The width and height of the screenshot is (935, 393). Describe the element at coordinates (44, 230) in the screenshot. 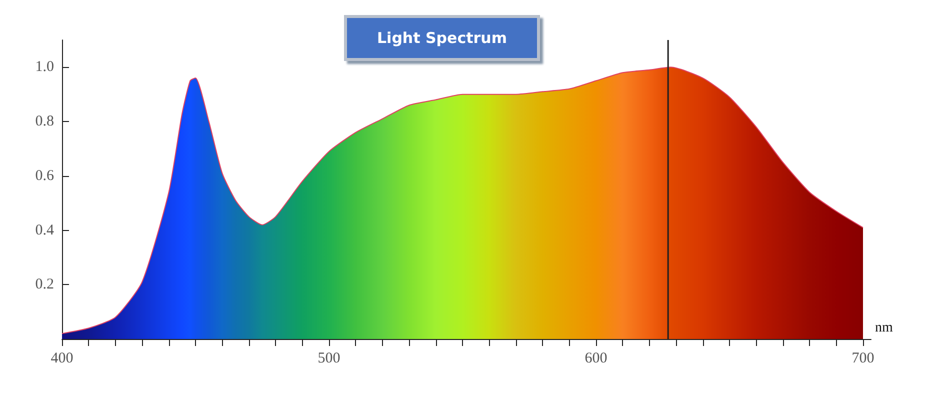

I see `y-tick-label: 0.4` at that location.